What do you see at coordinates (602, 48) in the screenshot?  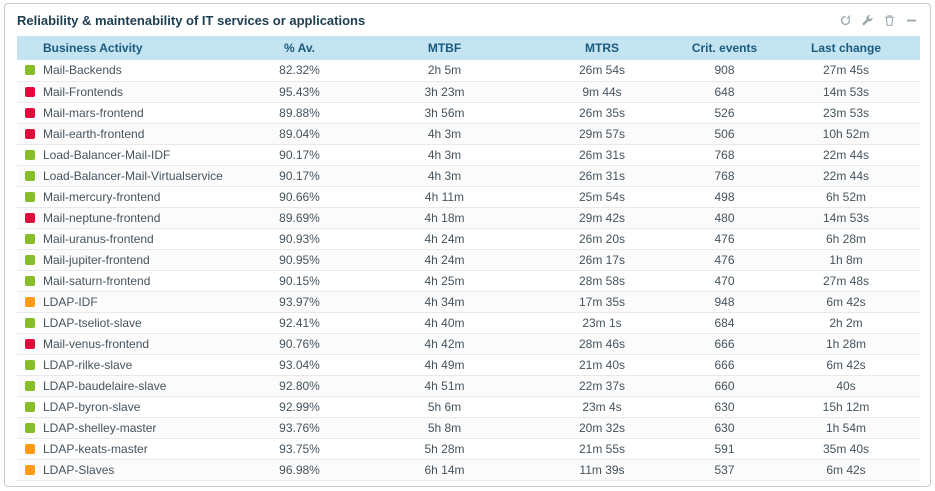 I see `column-header-mtrs: MTRS` at bounding box center [602, 48].